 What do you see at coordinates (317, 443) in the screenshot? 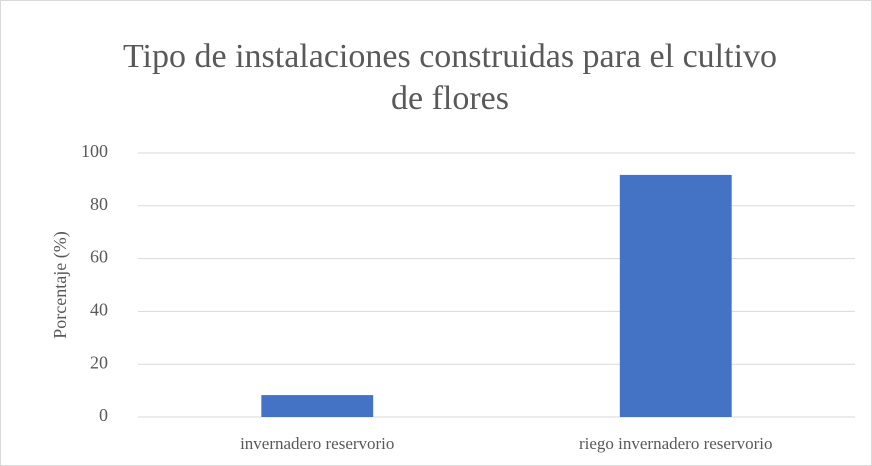
I see `x-tick-label: invernadero reservorio` at bounding box center [317, 443].